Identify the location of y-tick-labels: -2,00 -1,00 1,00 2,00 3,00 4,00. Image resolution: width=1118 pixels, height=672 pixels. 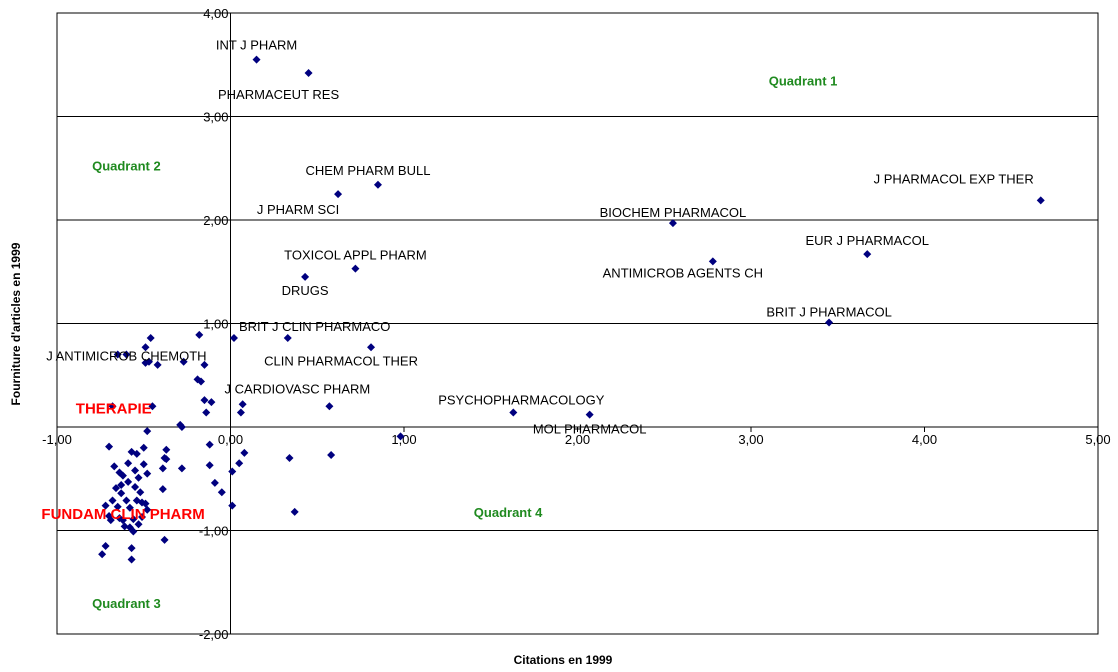
(214, 324).